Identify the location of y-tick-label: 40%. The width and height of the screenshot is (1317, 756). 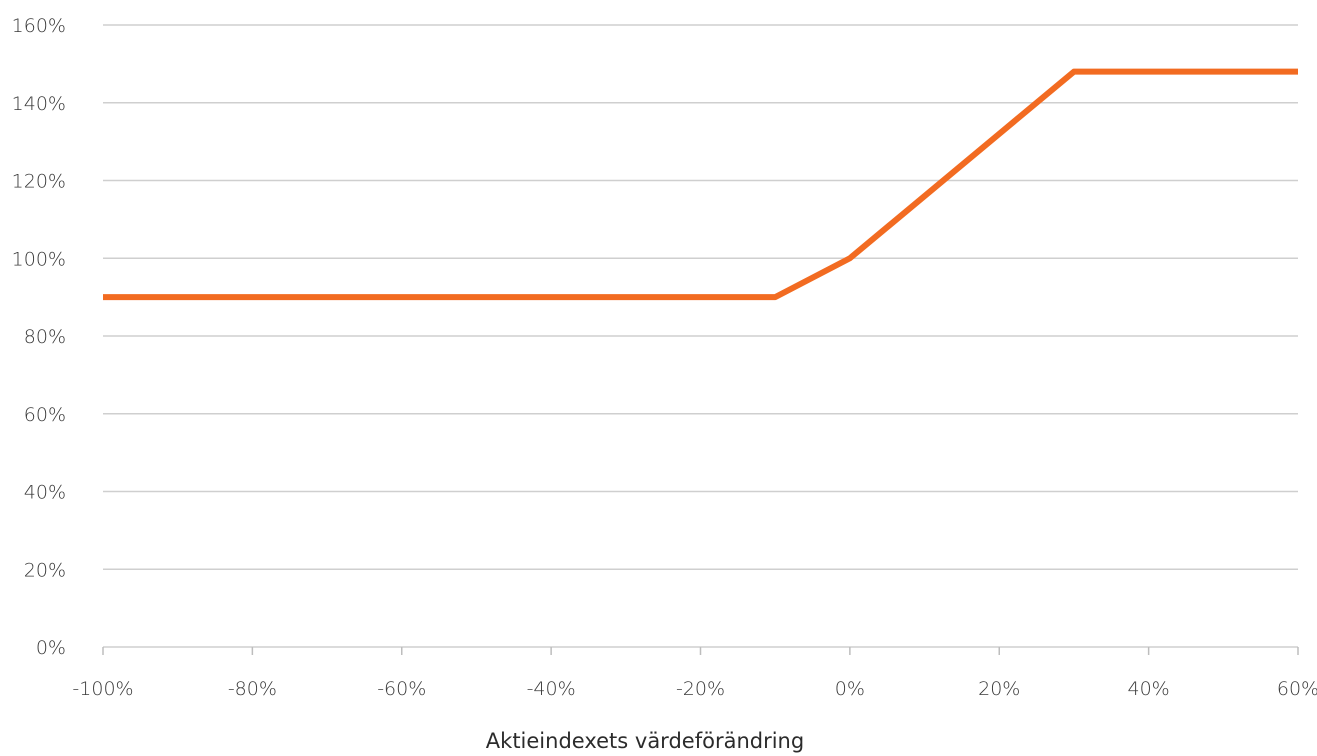
(45, 493).